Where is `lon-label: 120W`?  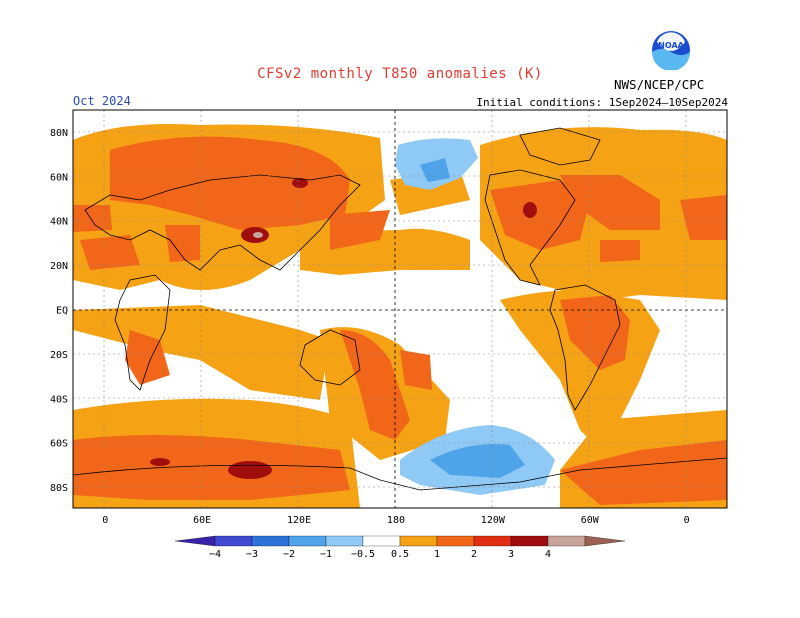
lon-label: 120W is located at coordinates (493, 520).